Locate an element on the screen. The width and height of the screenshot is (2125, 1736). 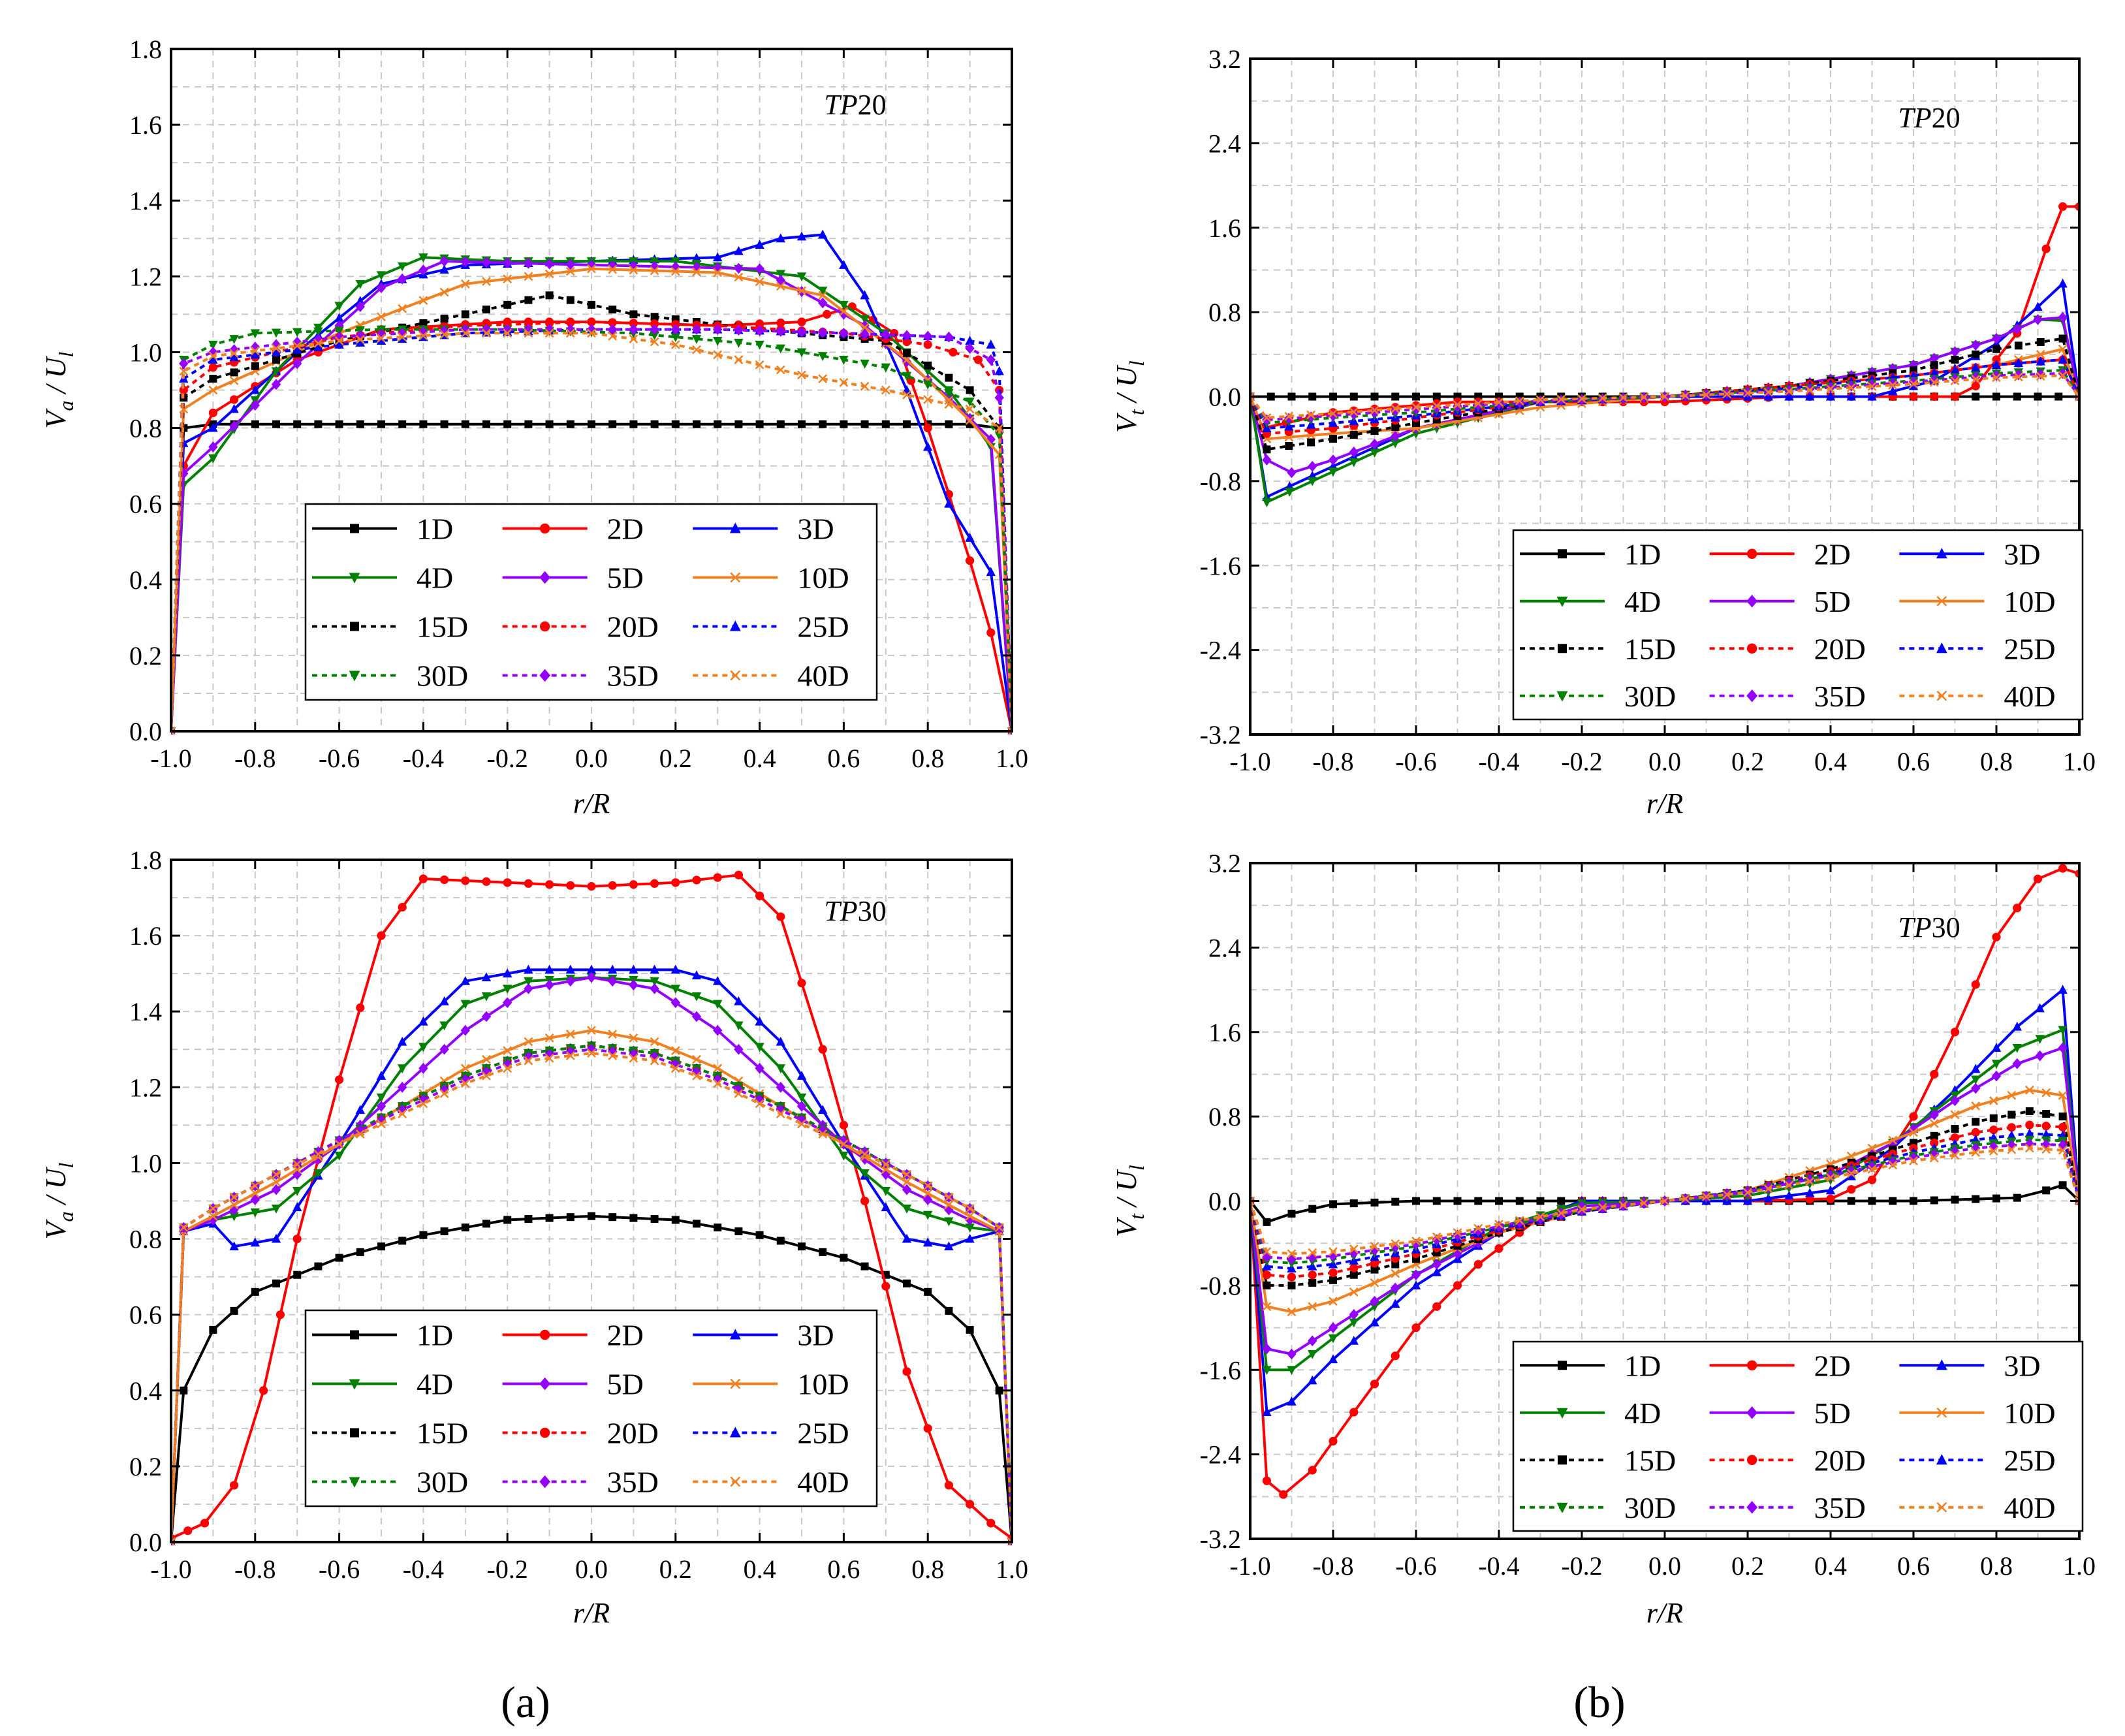
x-axis-label: r/R is located at coordinates (591, 803).